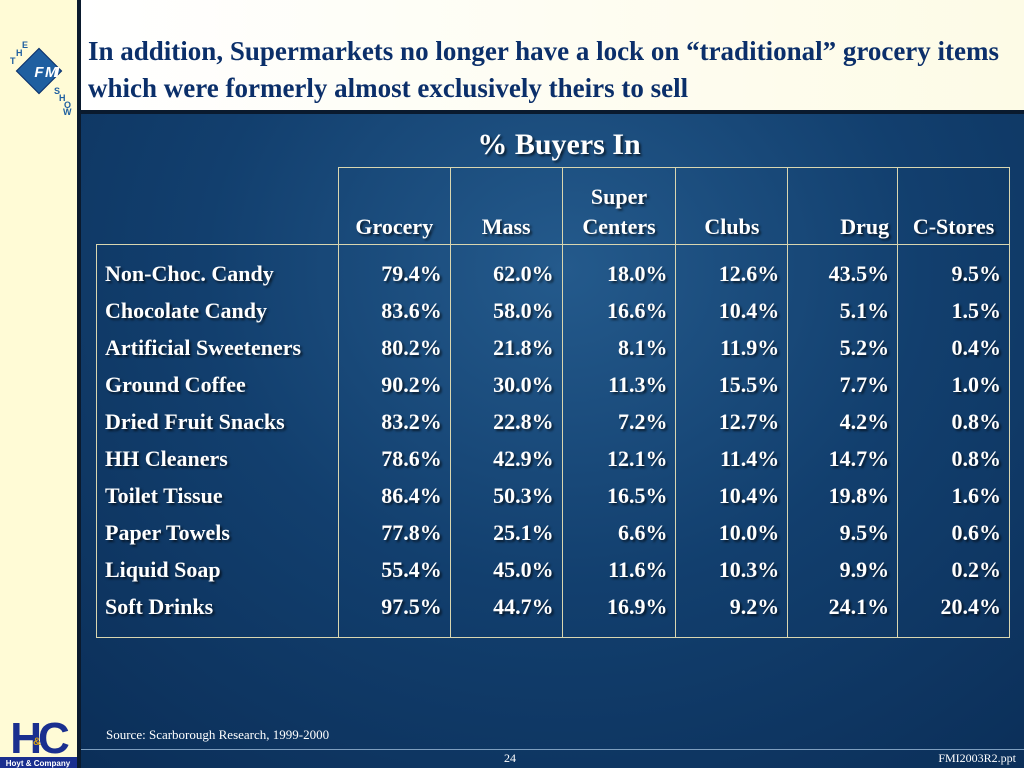 The image size is (1024, 768). What do you see at coordinates (953, 613) in the screenshot?
I see `table-cell: 20.4%` at bounding box center [953, 613].